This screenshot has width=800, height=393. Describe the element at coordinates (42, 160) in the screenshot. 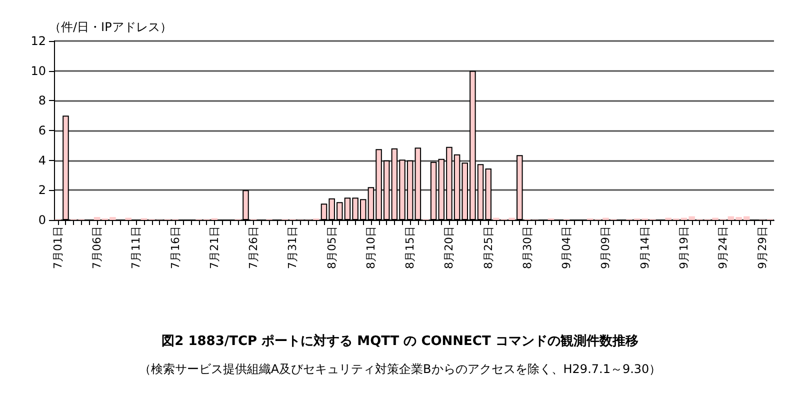

I see `y-tick-label: 4` at that location.